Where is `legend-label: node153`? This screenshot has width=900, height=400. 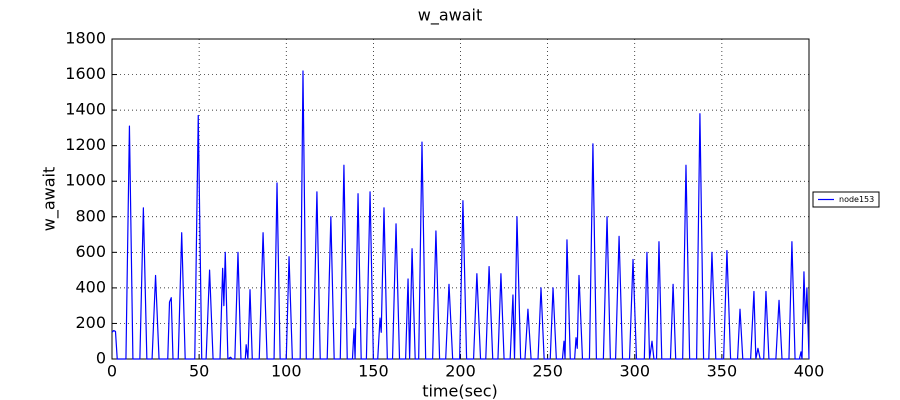 legend-label: node153 is located at coordinates (856, 199).